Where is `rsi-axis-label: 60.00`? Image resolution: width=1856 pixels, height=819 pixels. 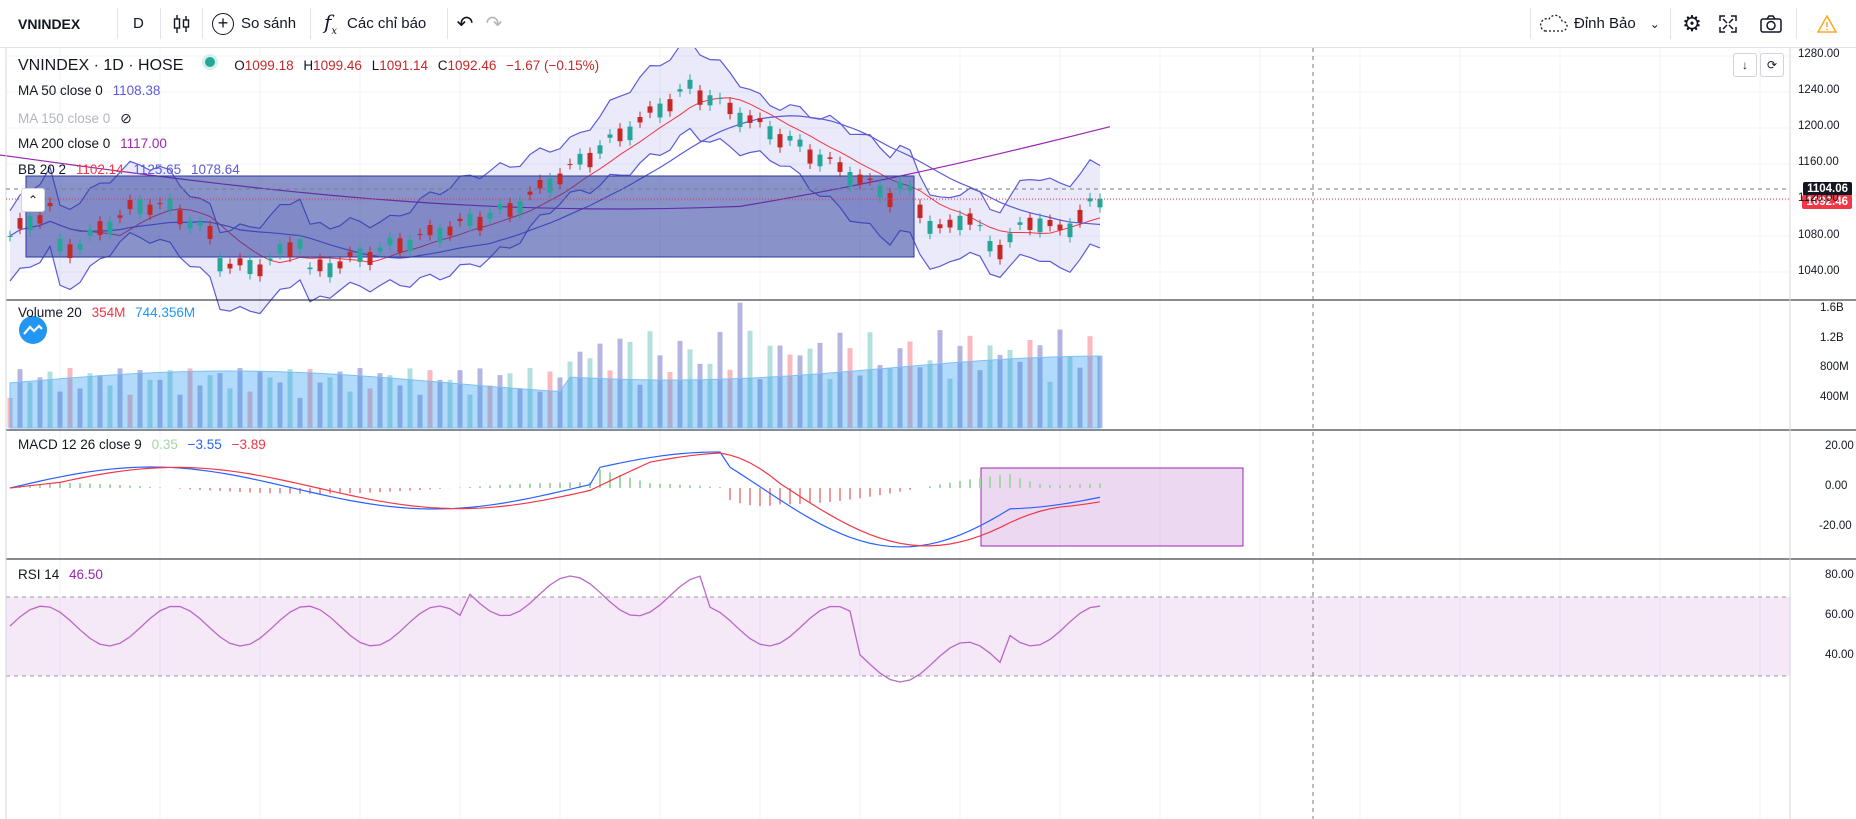
rsi-axis-label: 60.00 is located at coordinates (1839, 615).